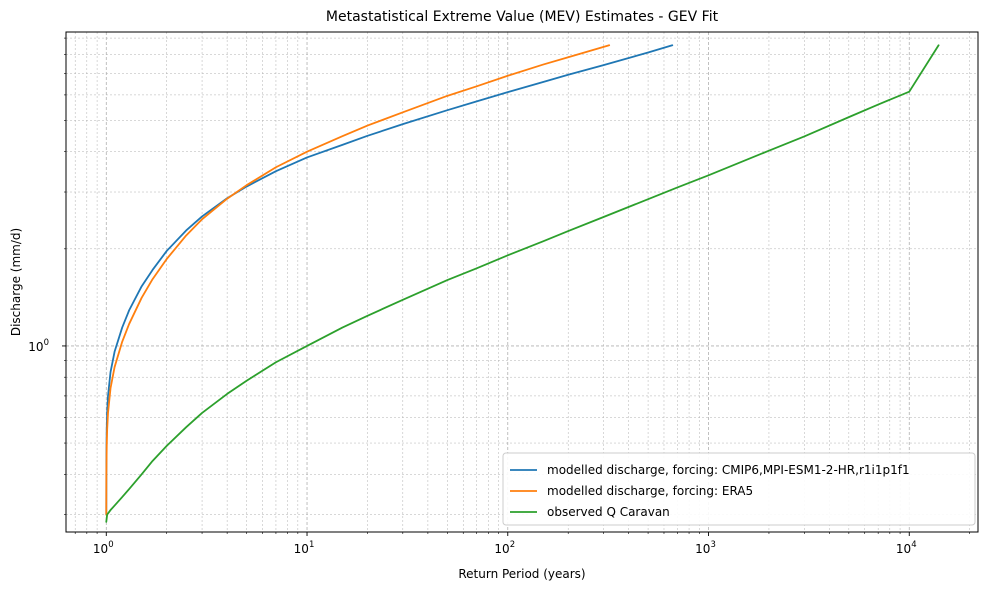 Image resolution: width=989 pixels, height=590 pixels. Describe the element at coordinates (110, 545) in the screenshot. I see `x-tick-exponent: 0` at that location.